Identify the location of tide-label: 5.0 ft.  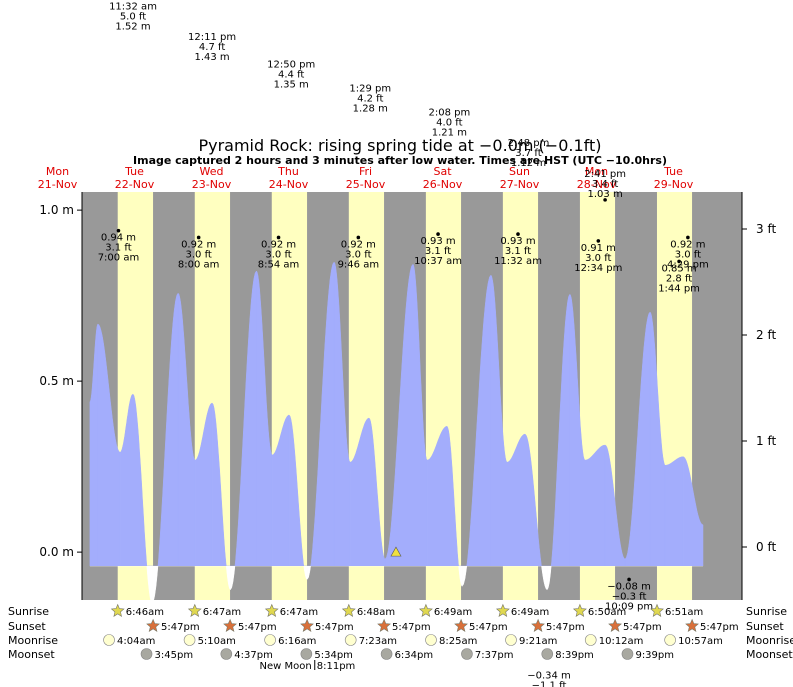
(133, 16).